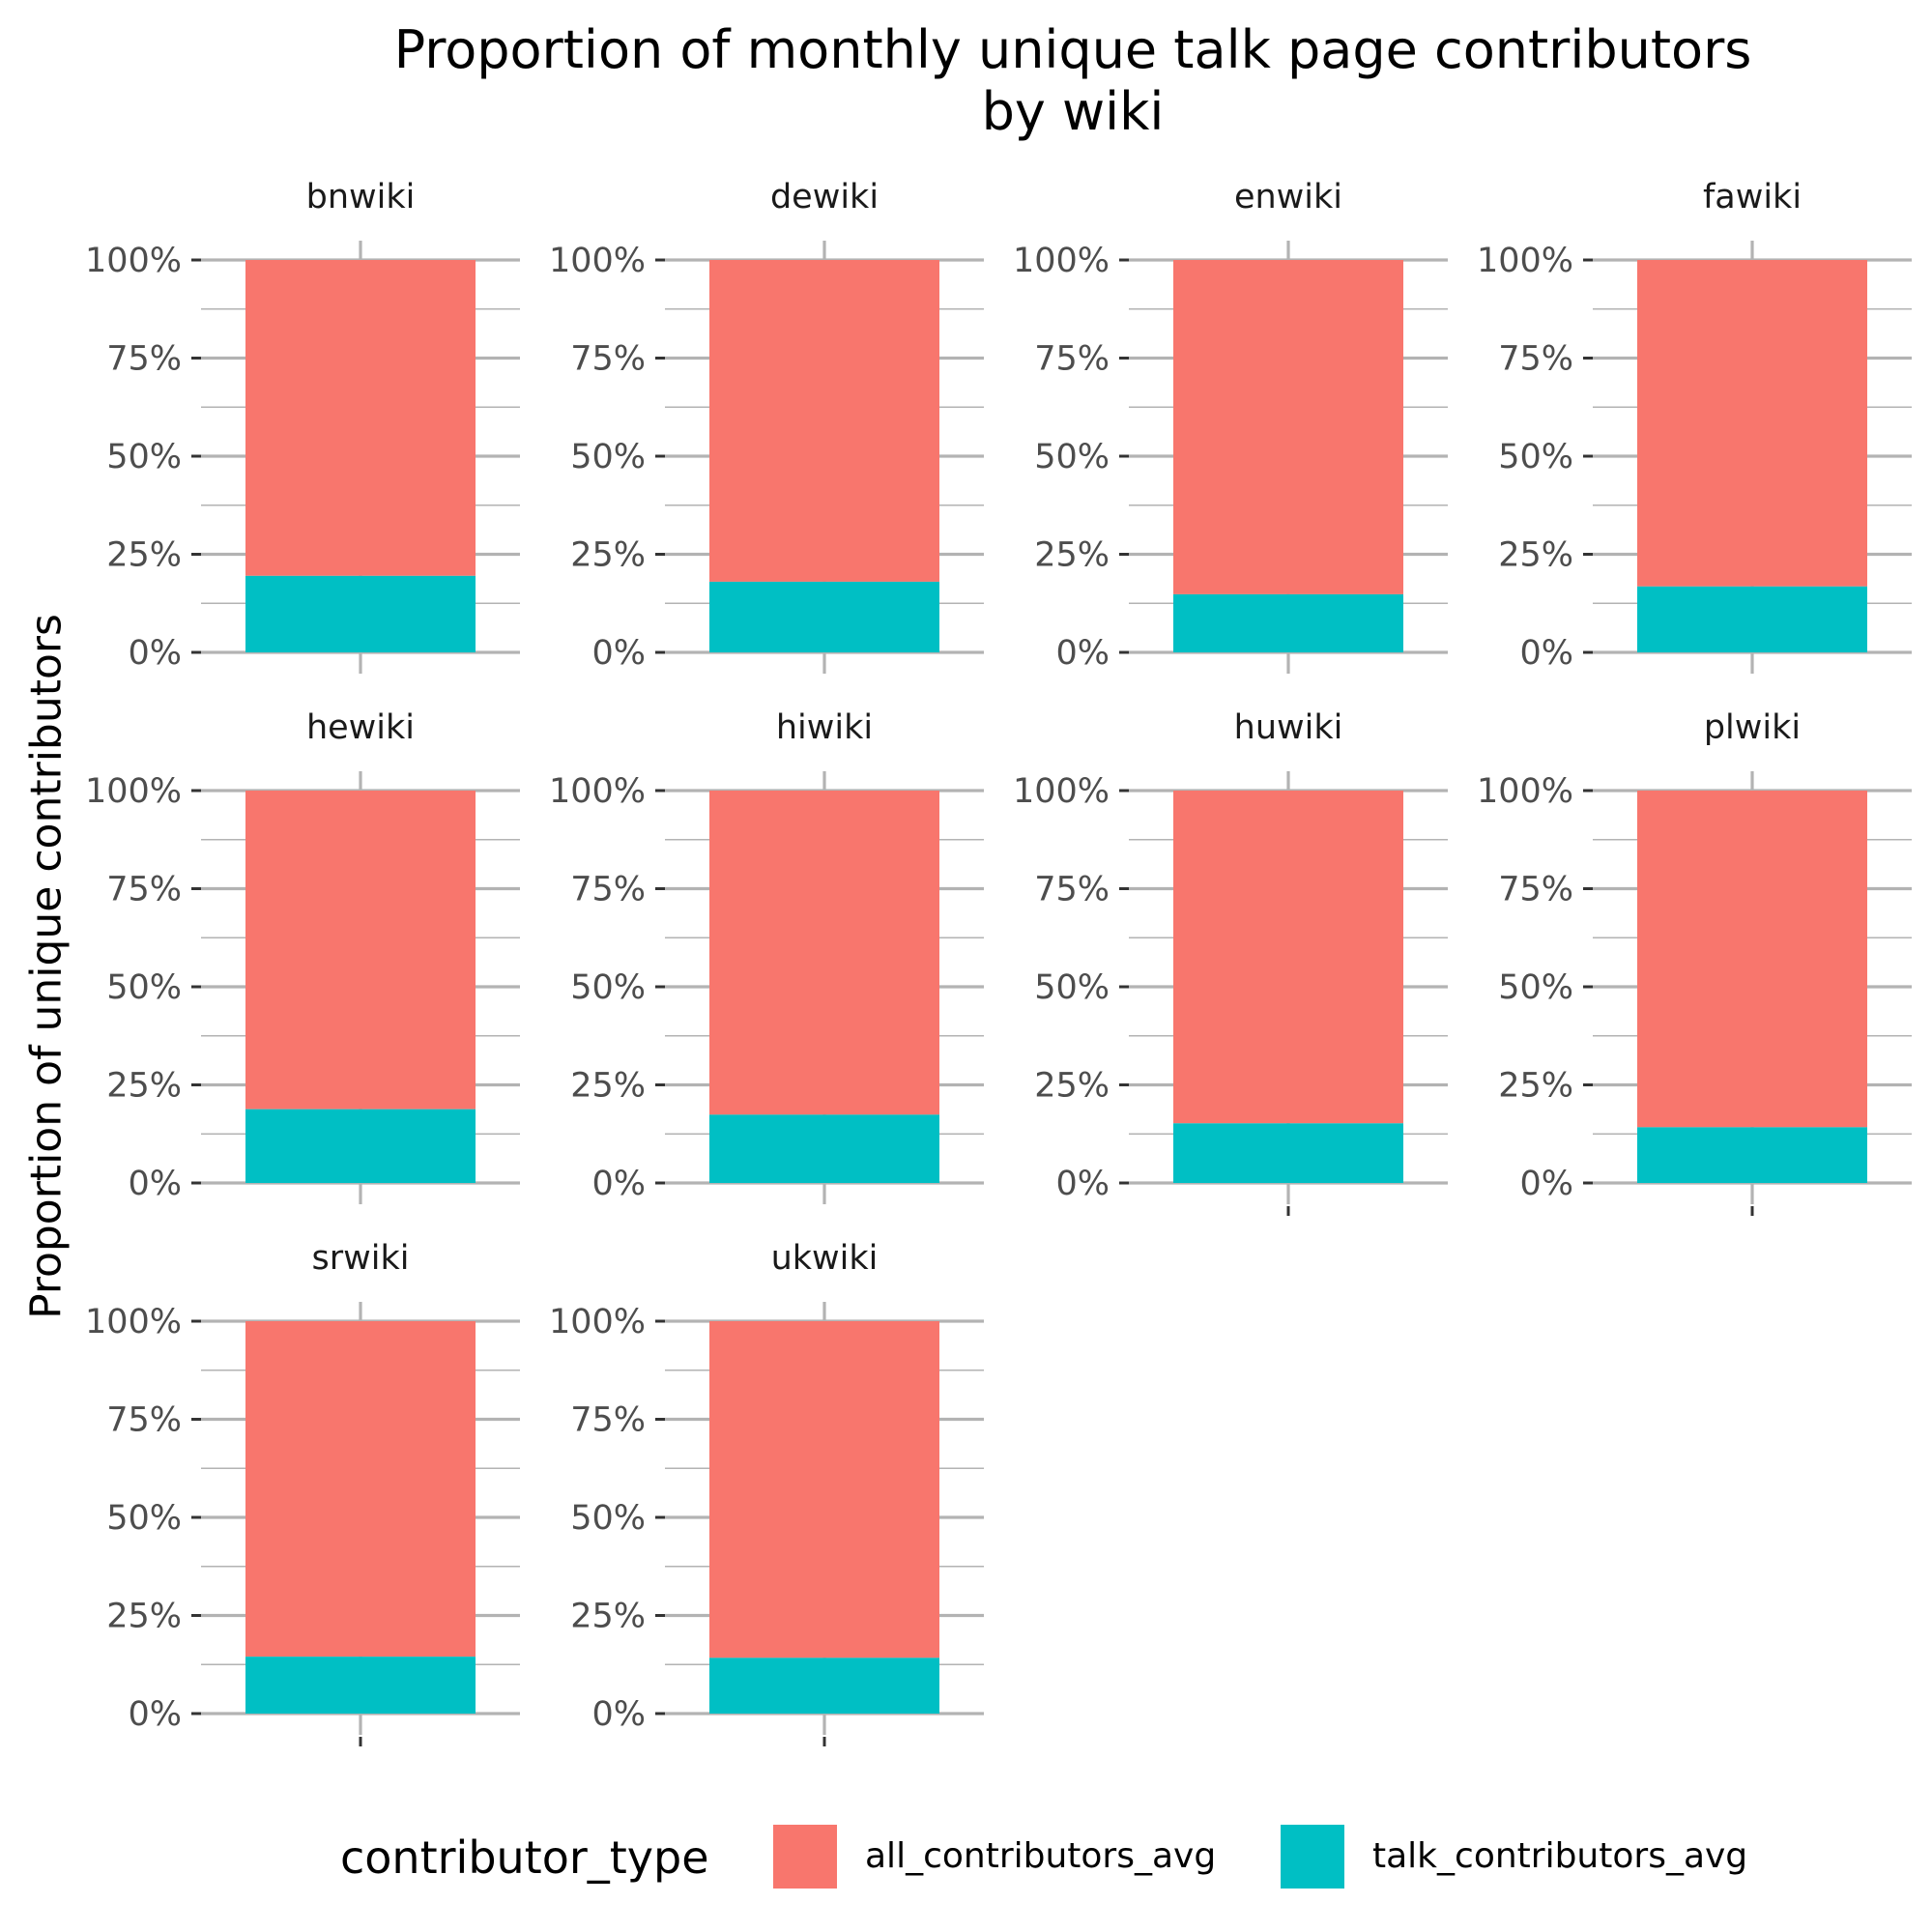 This screenshot has height=1932, width=1932. Describe the element at coordinates (1312, 1857) in the screenshot. I see `legend-key-talk-contributors` at that location.